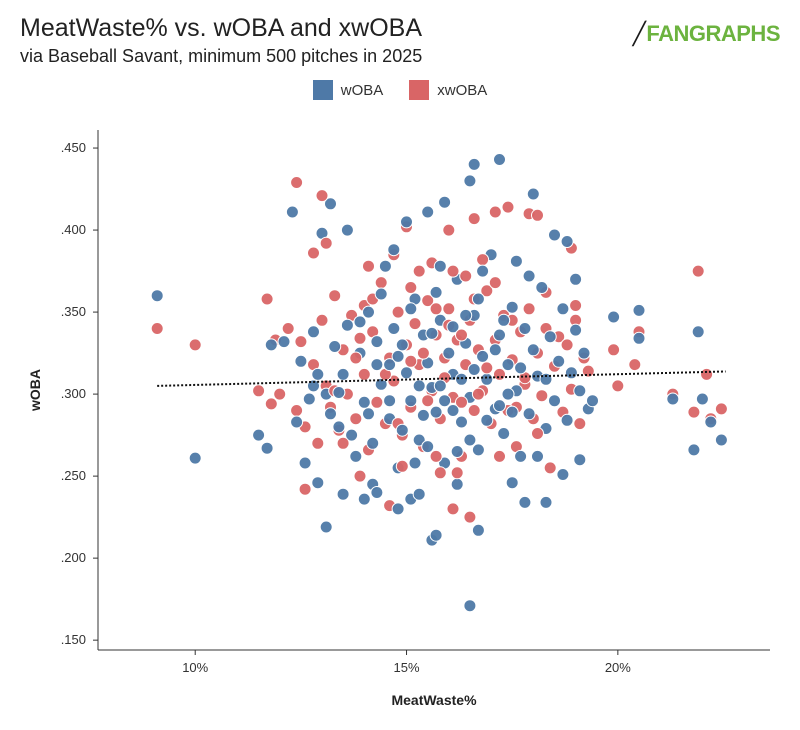 The image size is (800, 730). I want to click on x-tick-label: 10%, so click(195, 667).